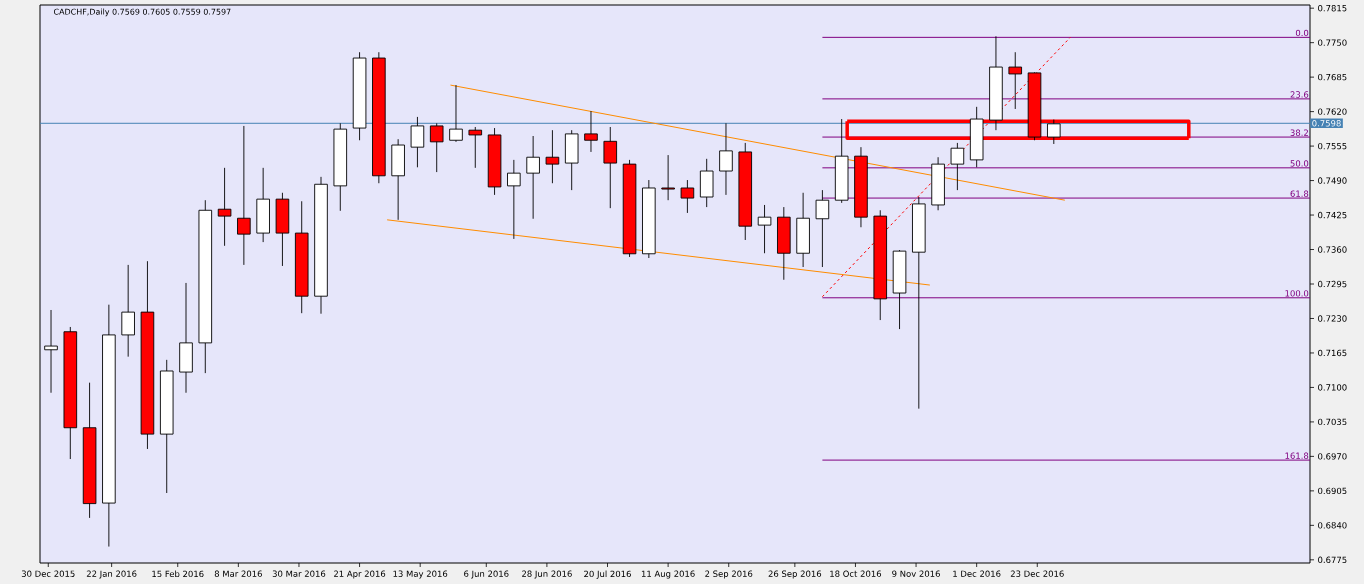  I want to click on series-label: 23.6, so click(1299, 94).